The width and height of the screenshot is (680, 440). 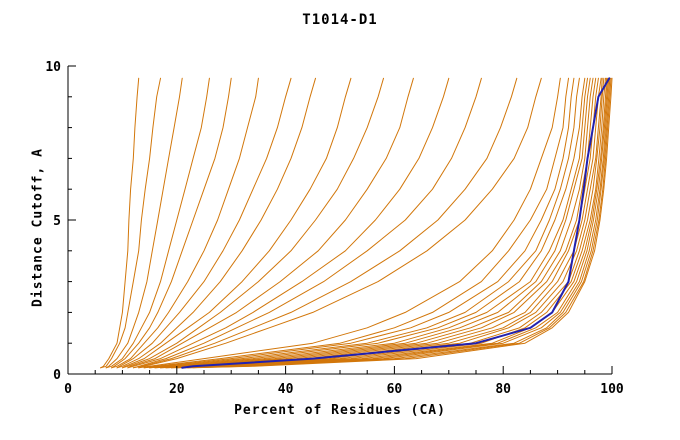 I want to click on x-tick-label: 40, so click(x=286, y=389).